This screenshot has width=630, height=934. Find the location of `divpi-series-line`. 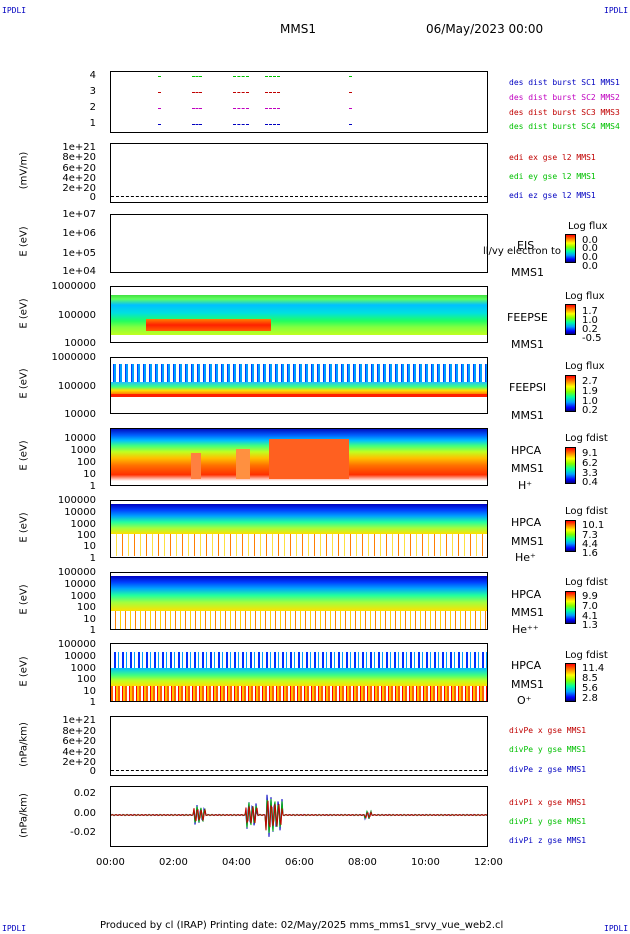

divpi-series-line is located at coordinates (299, 816).